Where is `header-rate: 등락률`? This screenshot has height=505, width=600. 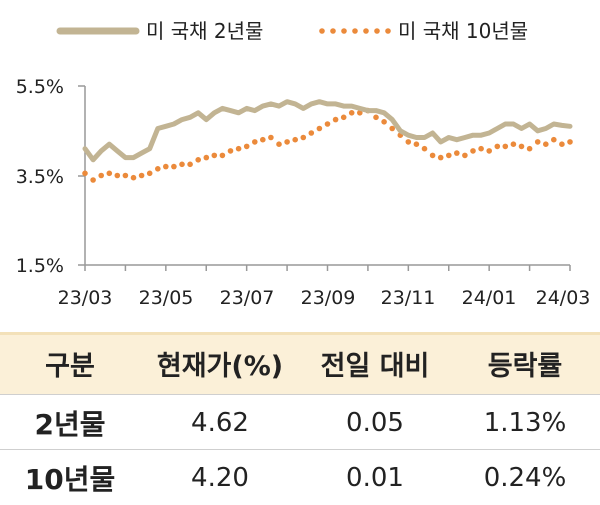 header-rate: 등락률 is located at coordinates (525, 366).